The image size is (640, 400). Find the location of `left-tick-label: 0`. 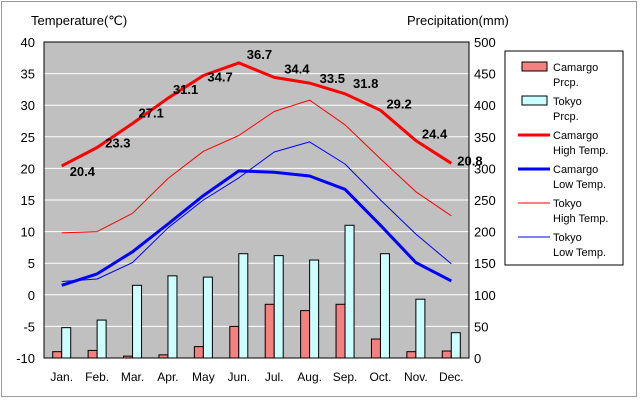

left-tick-label: 0 is located at coordinates (31, 295).